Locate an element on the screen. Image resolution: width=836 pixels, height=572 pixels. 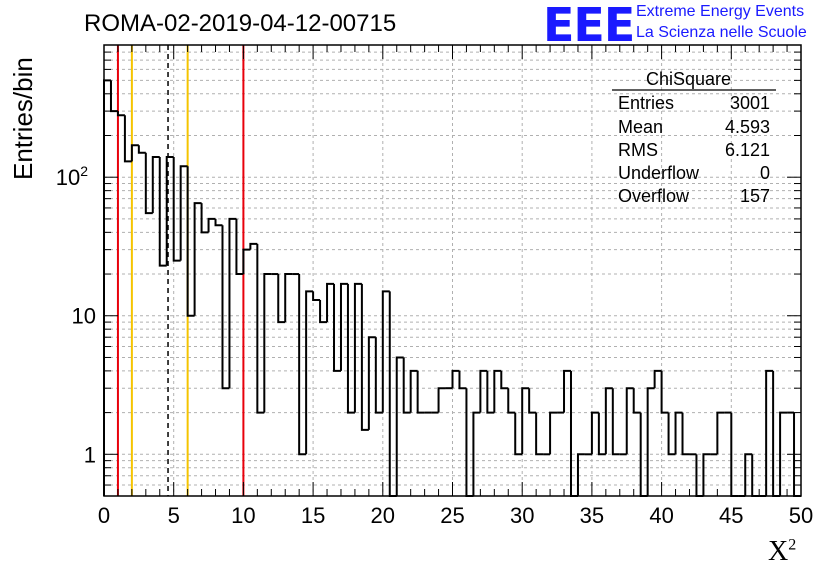
stats-row-entries: Entries 3001 is located at coordinates (694, 103).